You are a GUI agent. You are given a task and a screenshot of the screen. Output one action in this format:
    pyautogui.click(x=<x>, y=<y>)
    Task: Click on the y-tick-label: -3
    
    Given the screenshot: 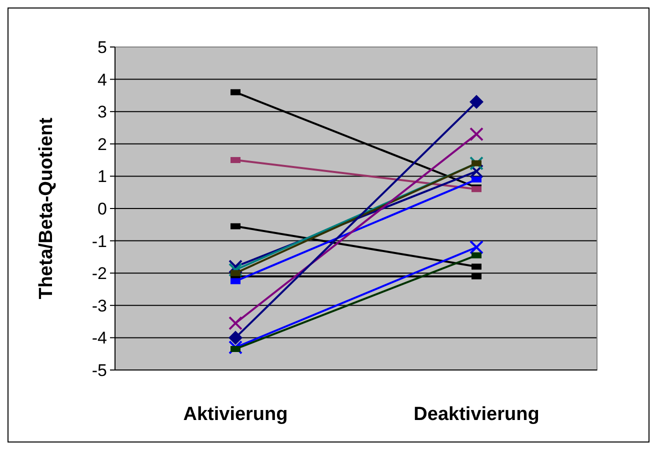 What is the action you would take?
    pyautogui.click(x=99, y=306)
    